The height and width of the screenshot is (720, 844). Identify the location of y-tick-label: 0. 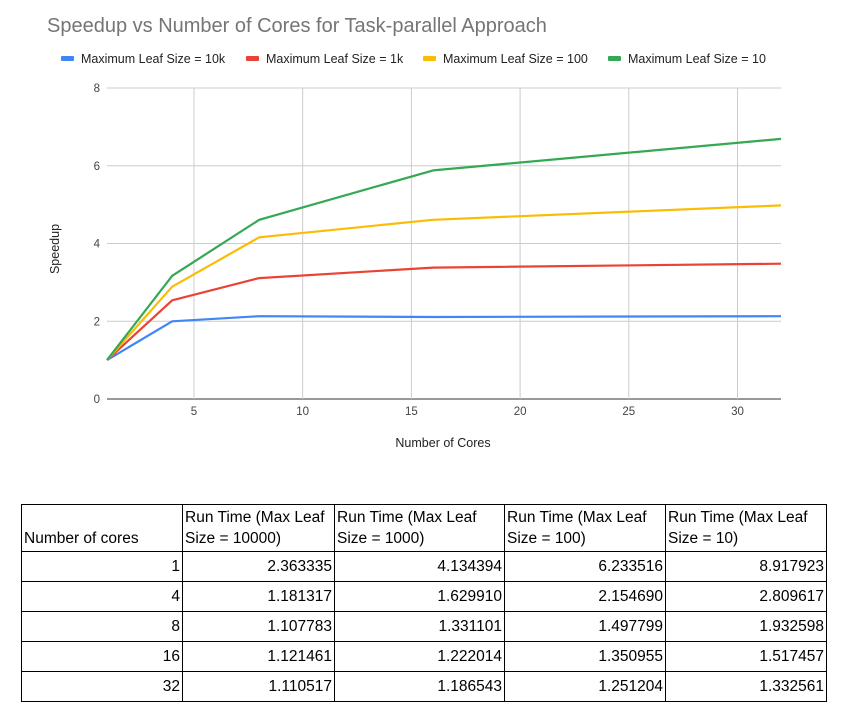
(97, 400).